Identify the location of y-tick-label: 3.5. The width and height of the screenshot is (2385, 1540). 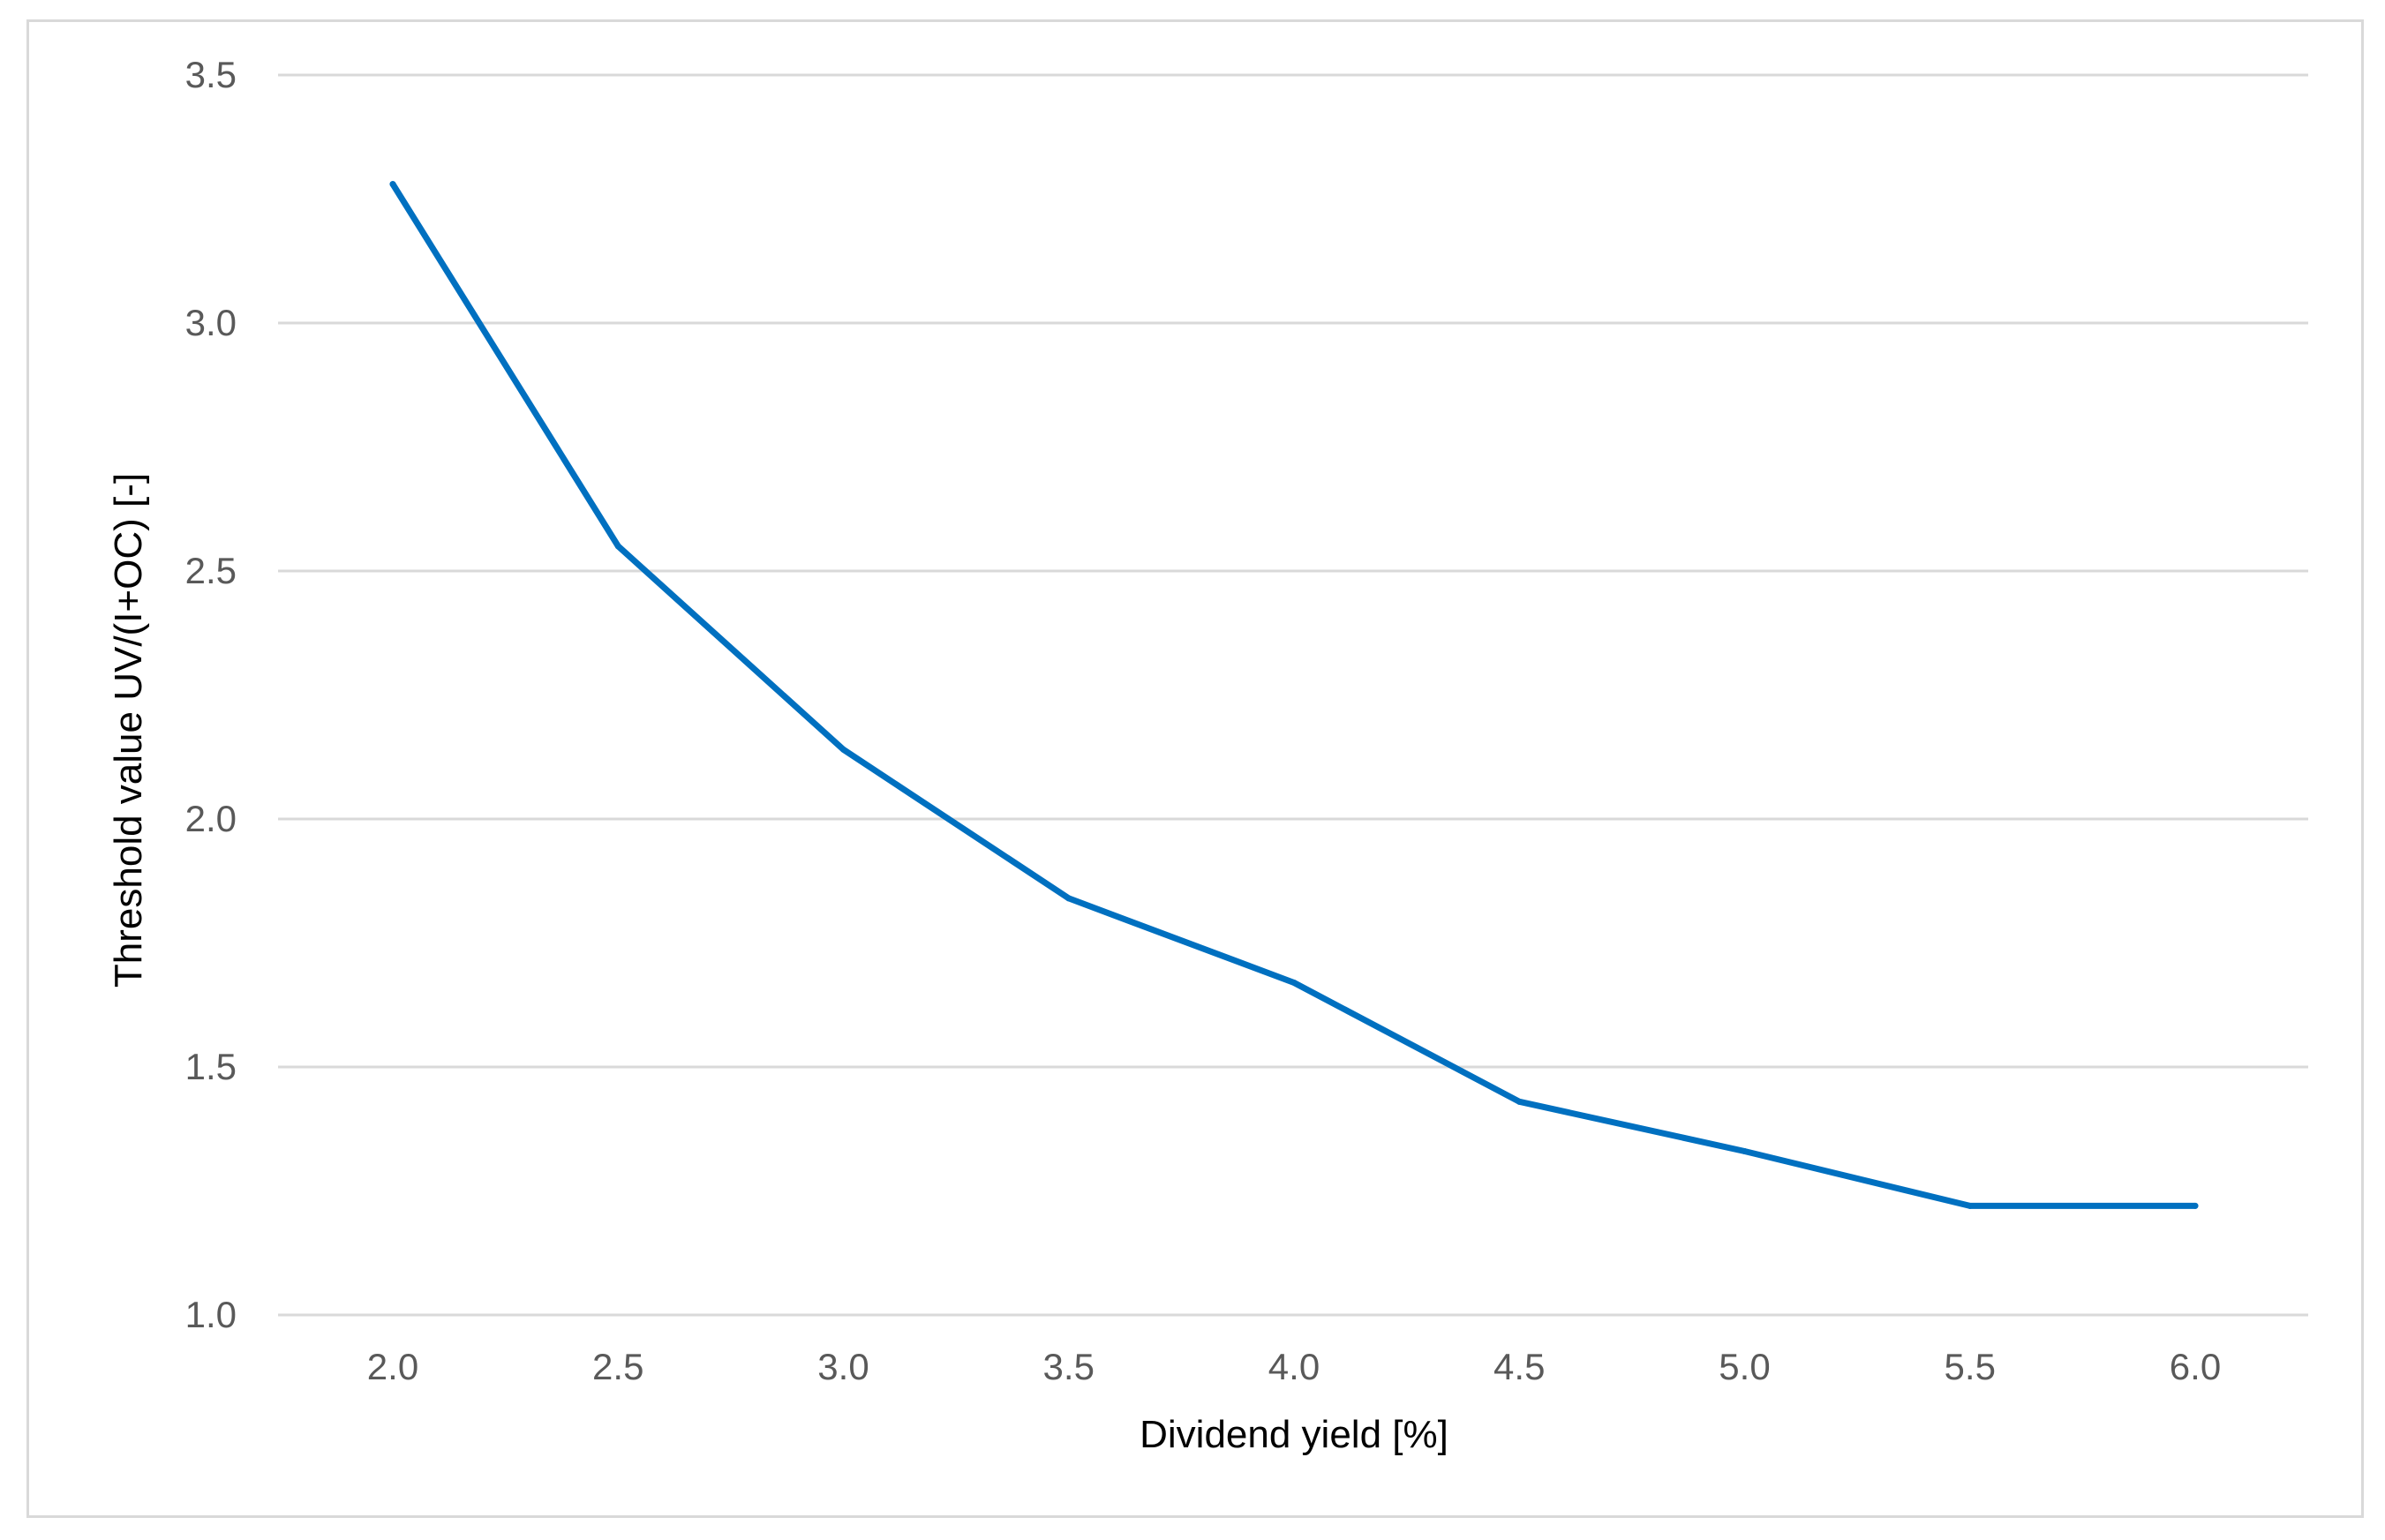
(211, 75).